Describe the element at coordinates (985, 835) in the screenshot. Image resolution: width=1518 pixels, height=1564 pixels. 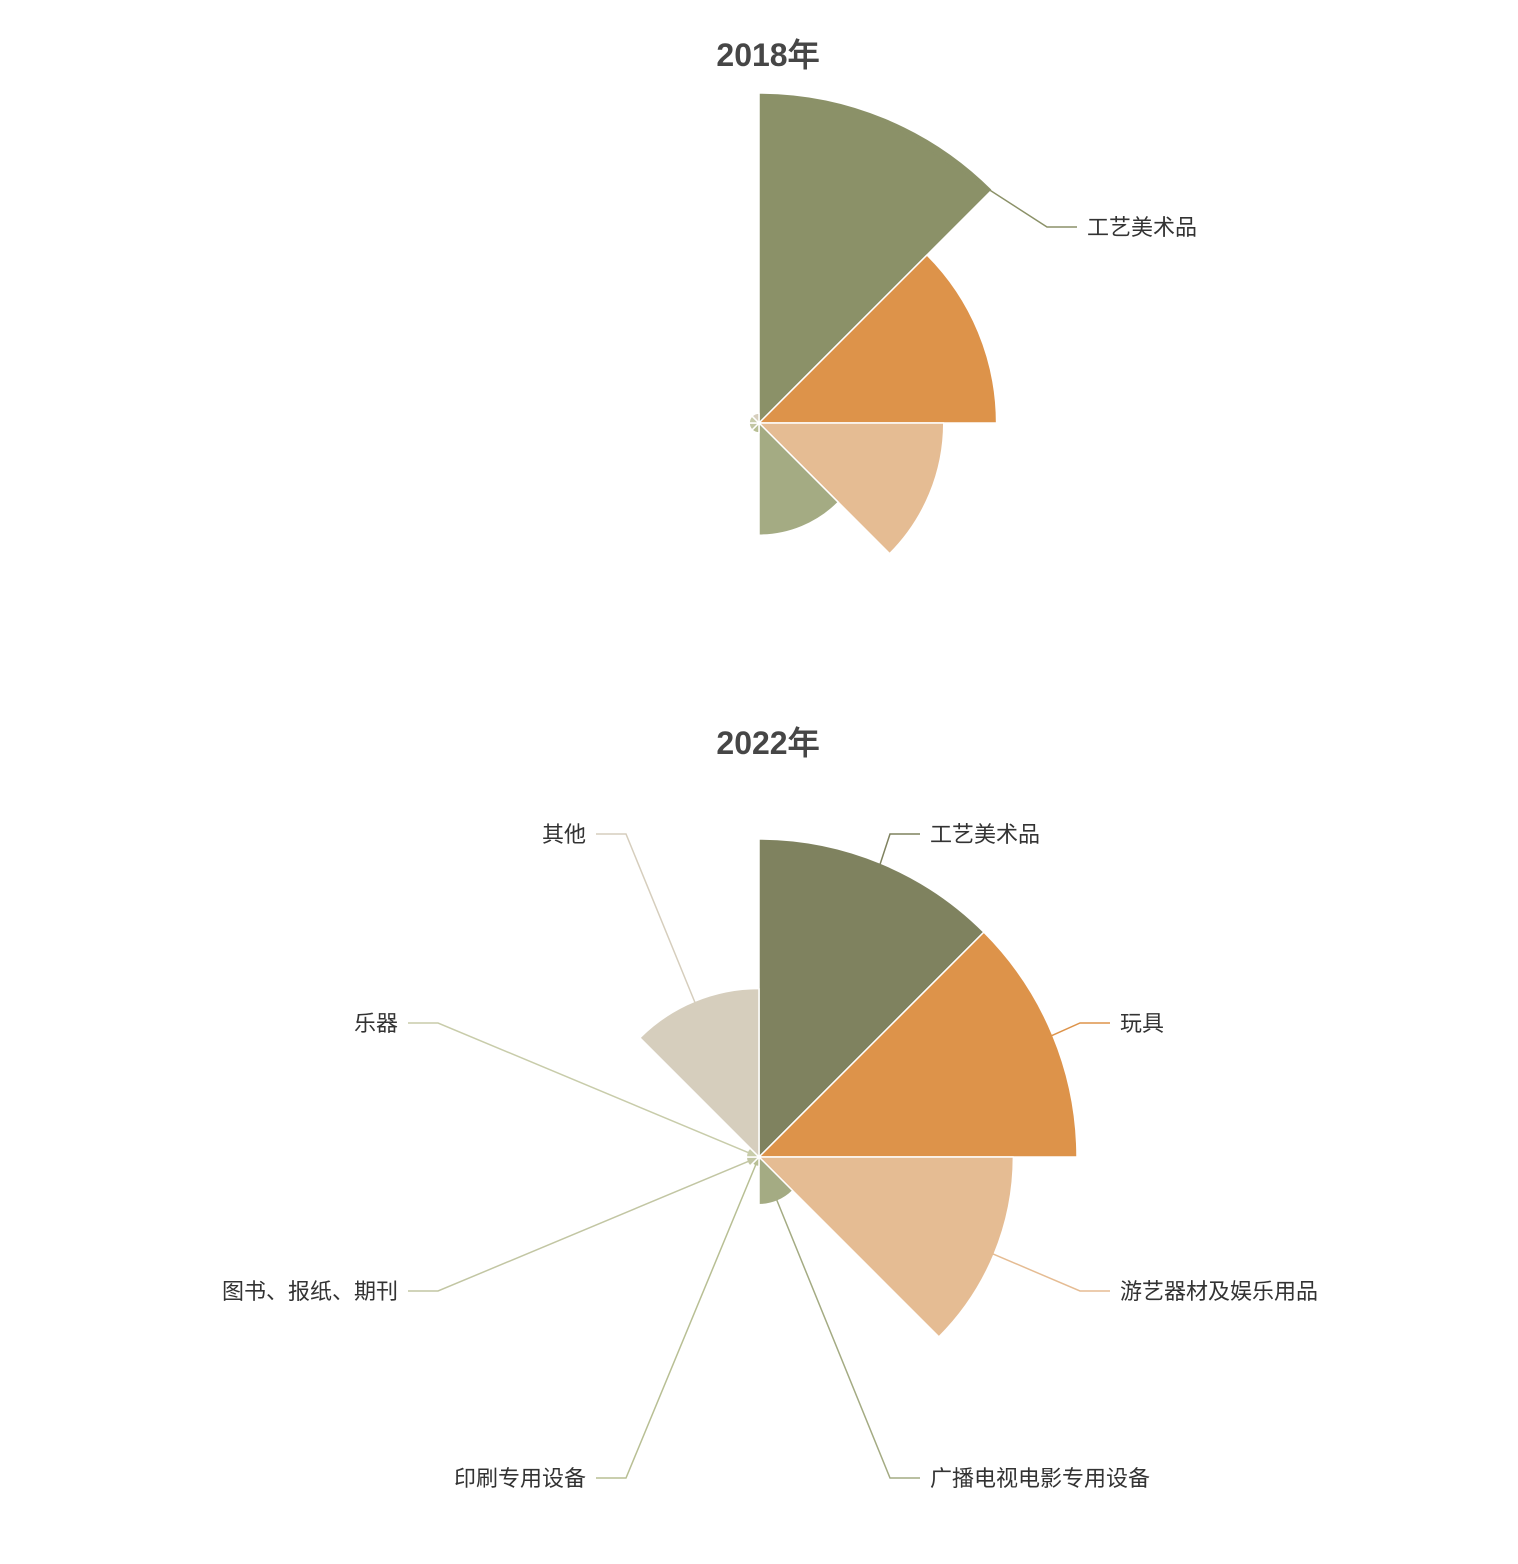
I see `slice-label-1-0: 工艺美术品` at that location.